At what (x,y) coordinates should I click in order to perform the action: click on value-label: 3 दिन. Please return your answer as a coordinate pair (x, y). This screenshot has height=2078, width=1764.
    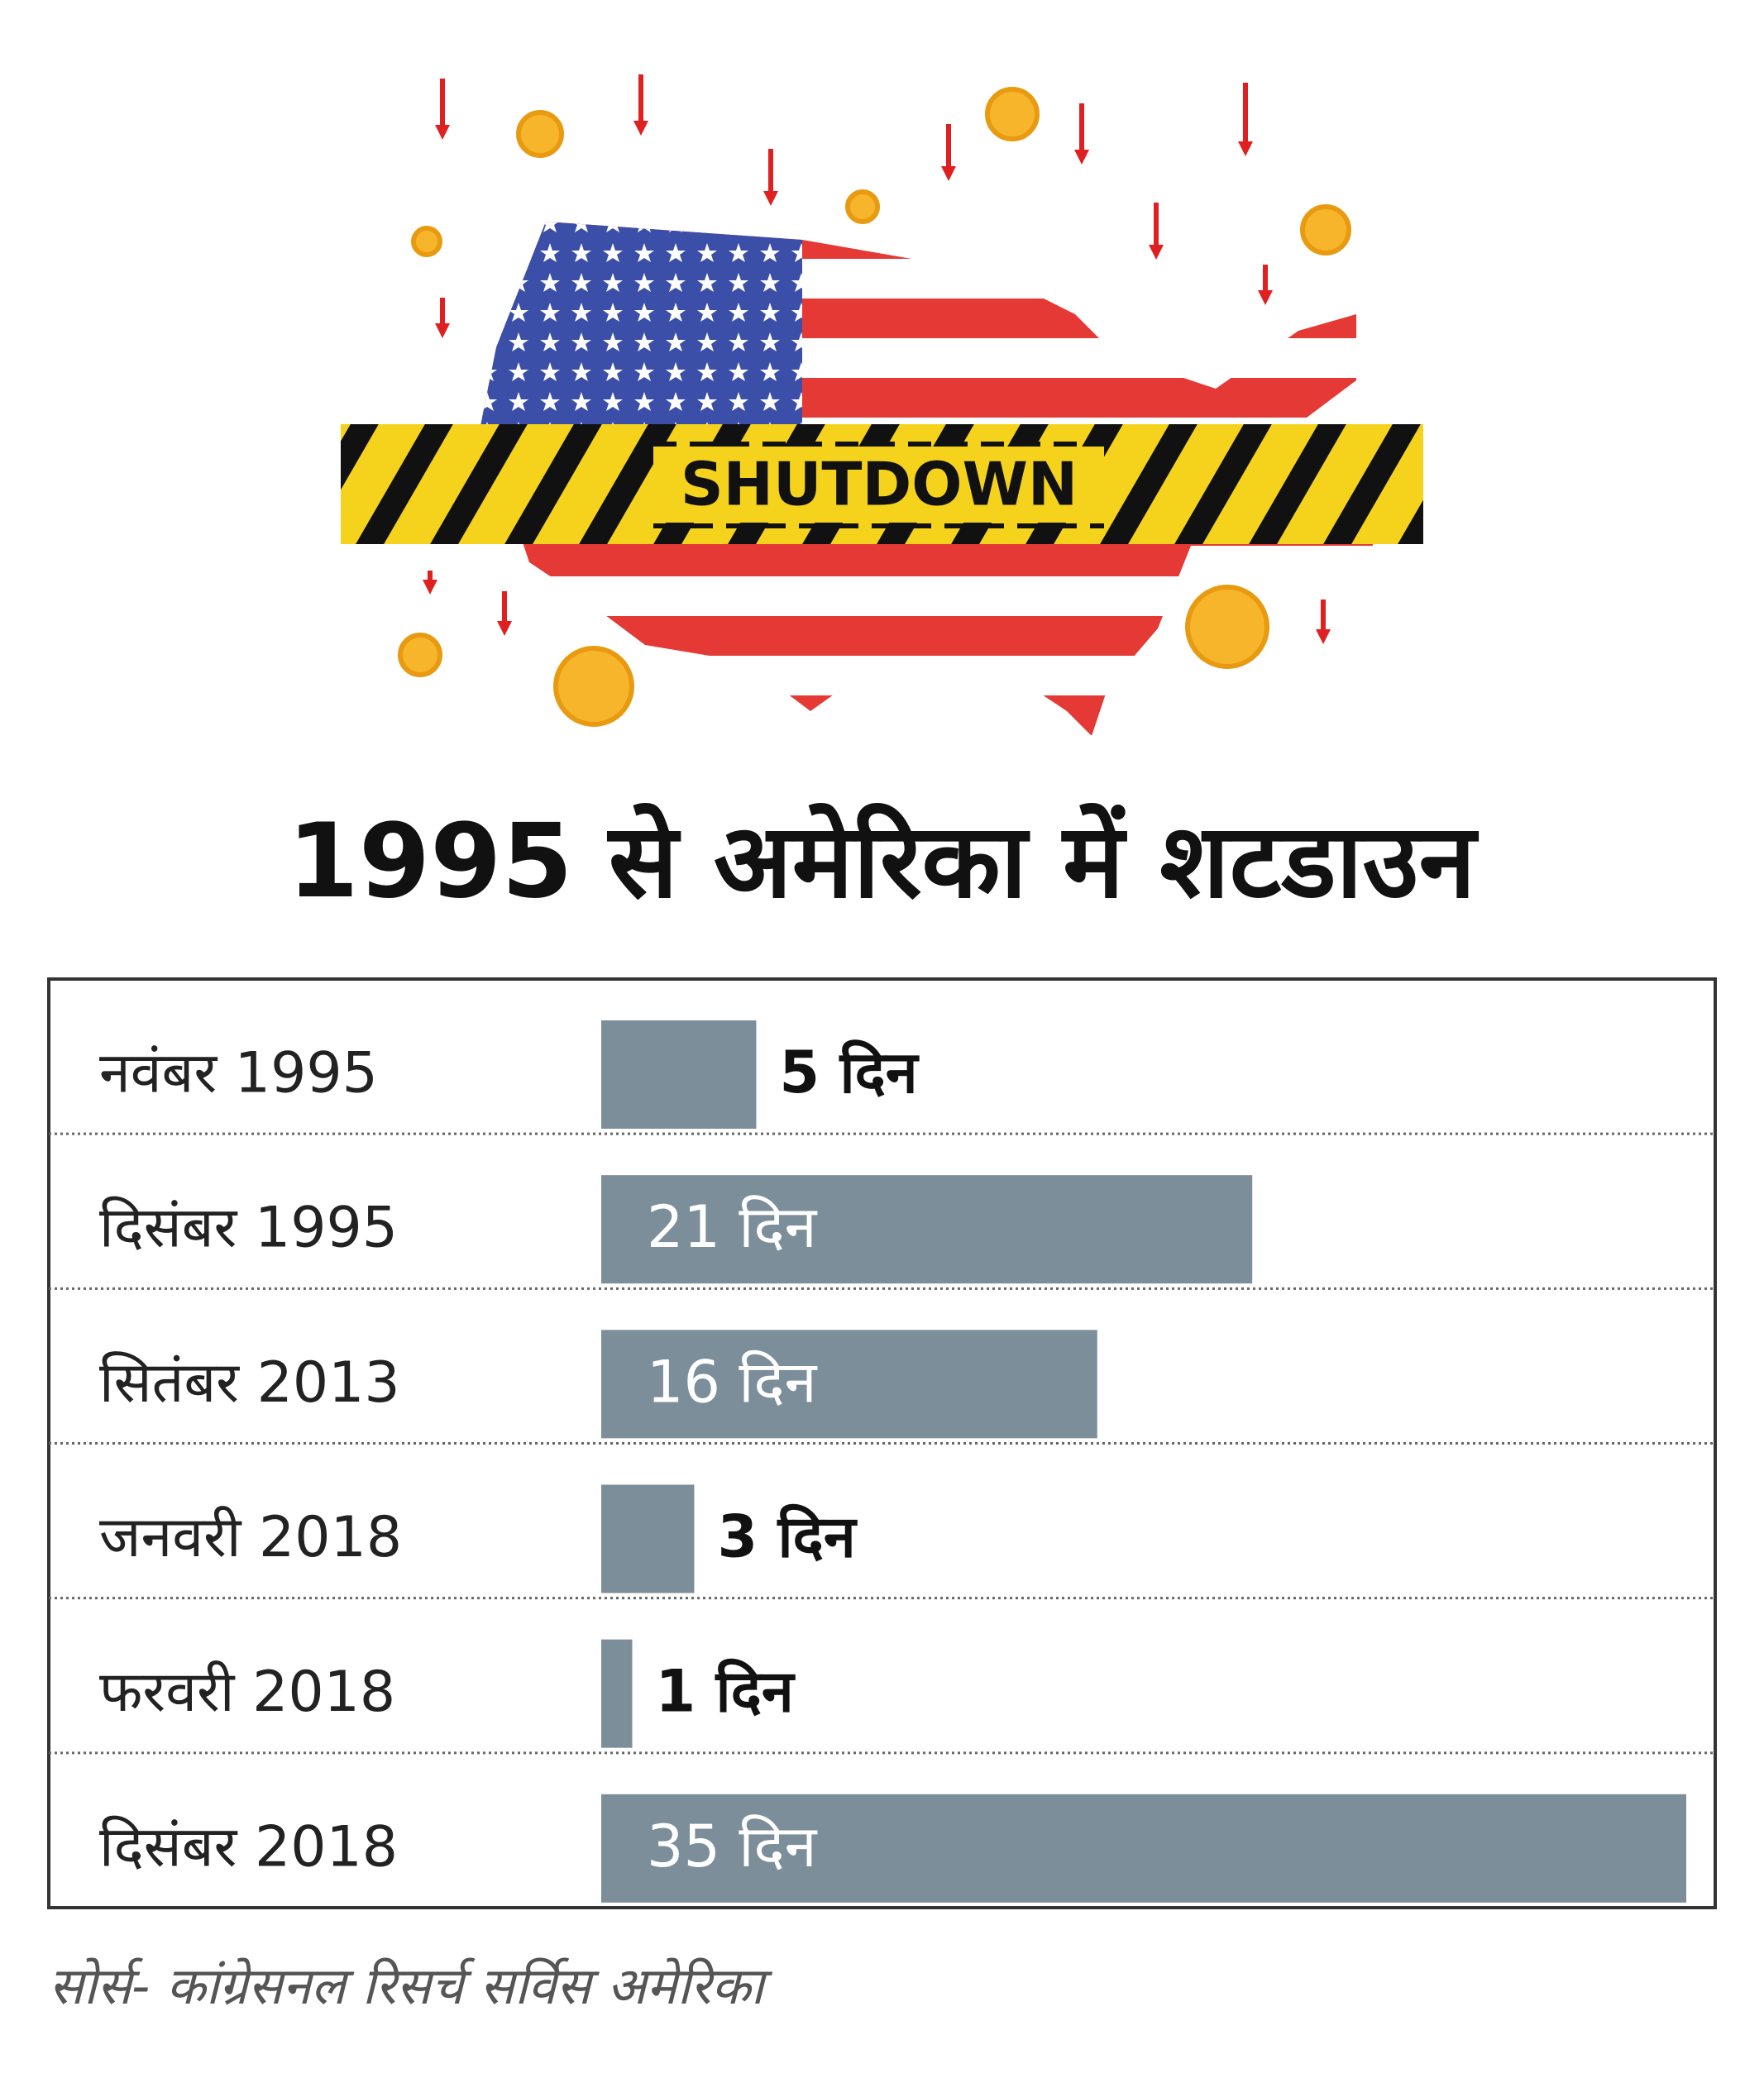
    Looking at the image, I should click on (787, 1537).